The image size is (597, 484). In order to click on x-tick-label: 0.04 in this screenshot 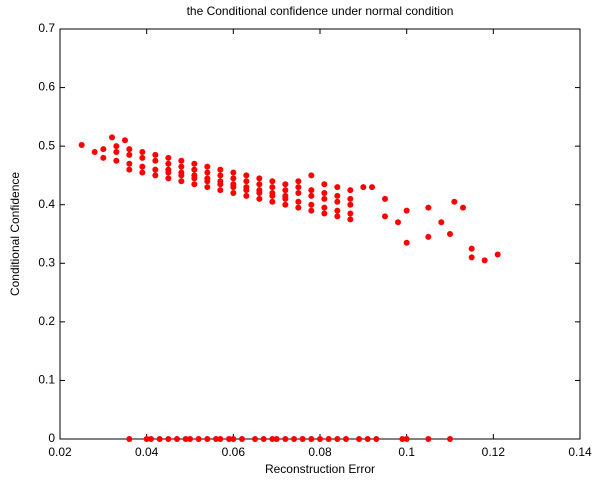, I will do `click(147, 452)`.